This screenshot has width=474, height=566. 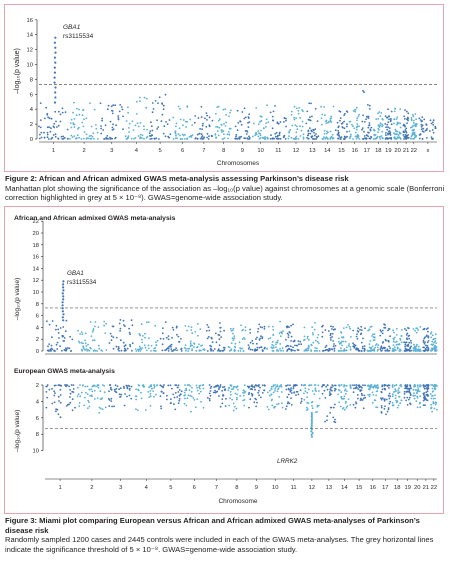 I want to click on y-tick-label: 2, so click(x=37, y=386).